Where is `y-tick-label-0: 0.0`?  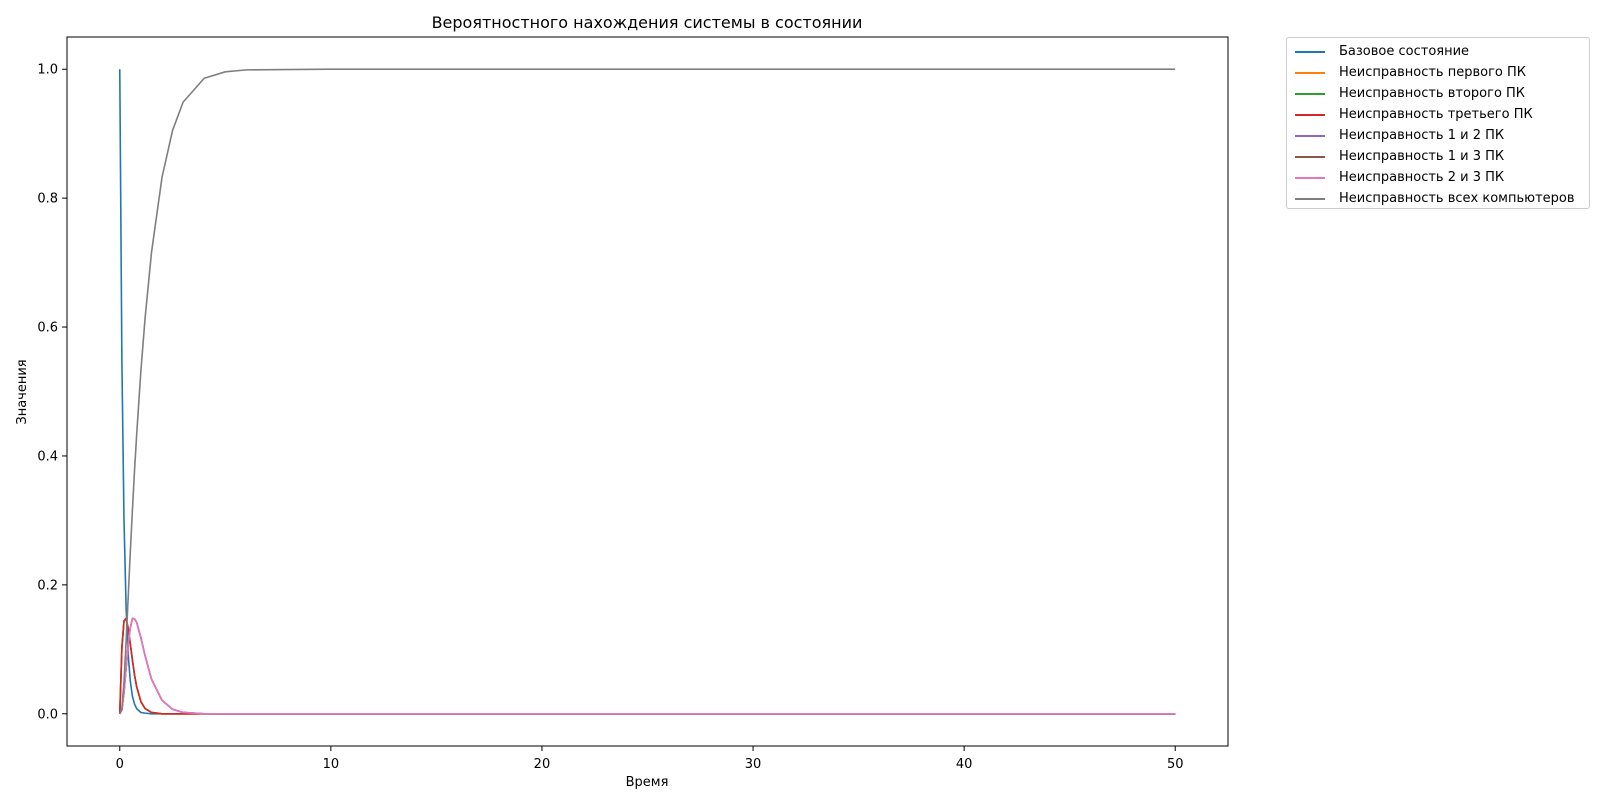 y-tick-label-0: 0.0 is located at coordinates (47, 714).